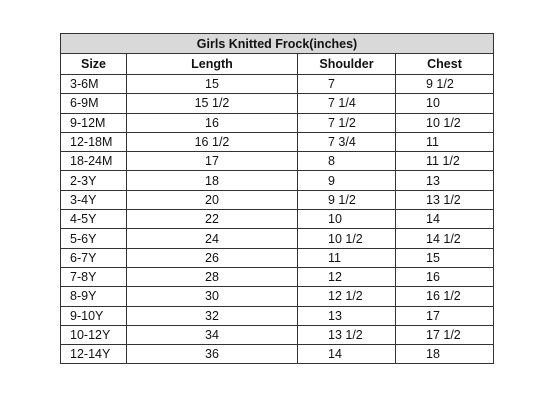 This screenshot has height=407, width=540. I want to click on header-row: Size Length Shoulder Chest, so click(277, 64).